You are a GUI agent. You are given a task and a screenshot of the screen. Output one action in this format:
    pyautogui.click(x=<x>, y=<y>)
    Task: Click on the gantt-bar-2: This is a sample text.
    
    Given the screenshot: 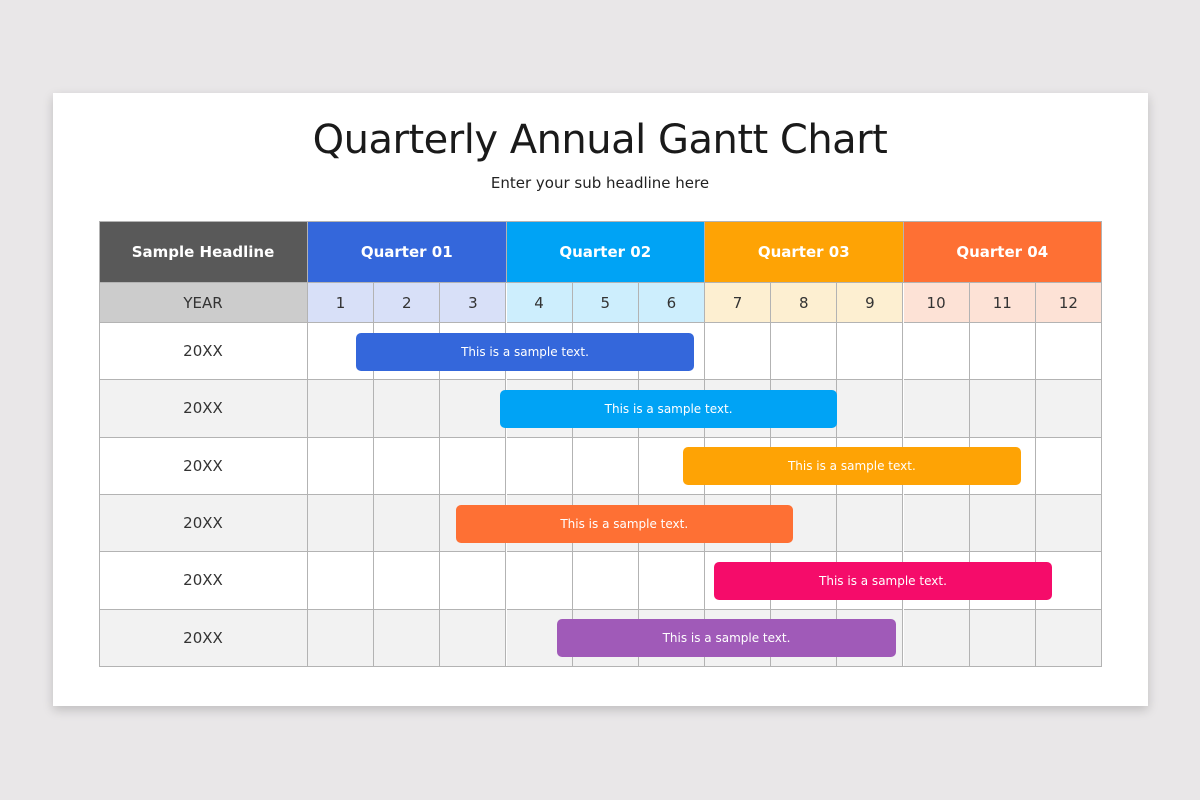 What is the action you would take?
    pyautogui.click(x=668, y=409)
    